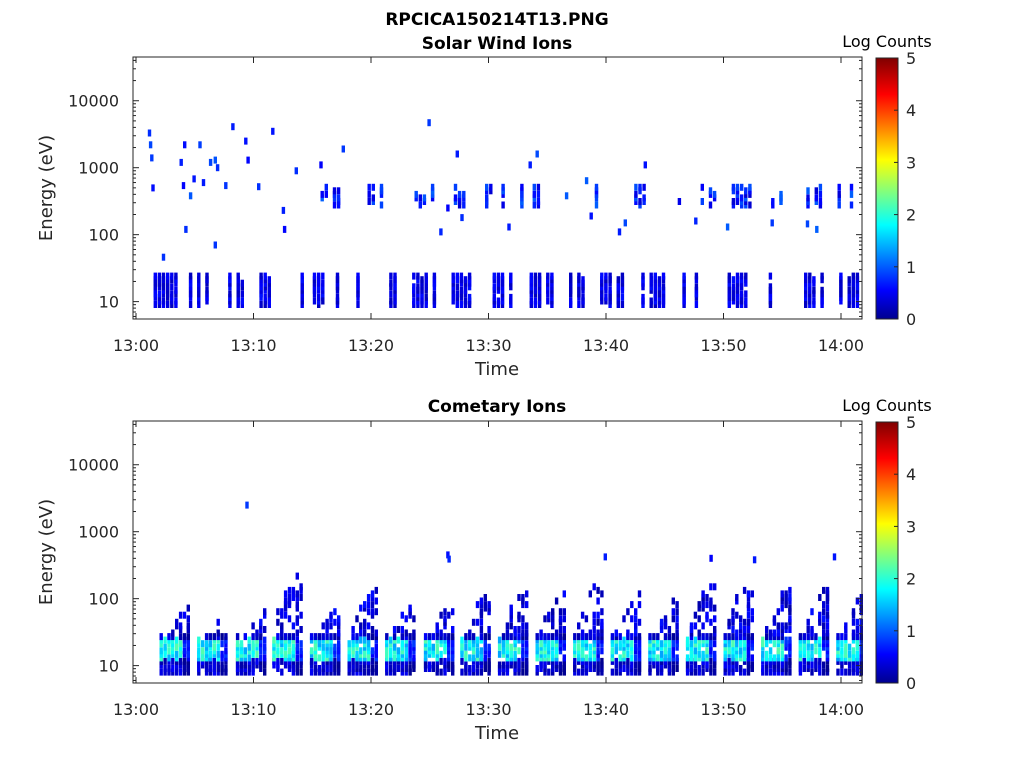 Image resolution: width=1024 pixels, height=768 pixels. What do you see at coordinates (496, 20) in the screenshot?
I see `figure-title: RPCICA150214T13.PNG` at bounding box center [496, 20].